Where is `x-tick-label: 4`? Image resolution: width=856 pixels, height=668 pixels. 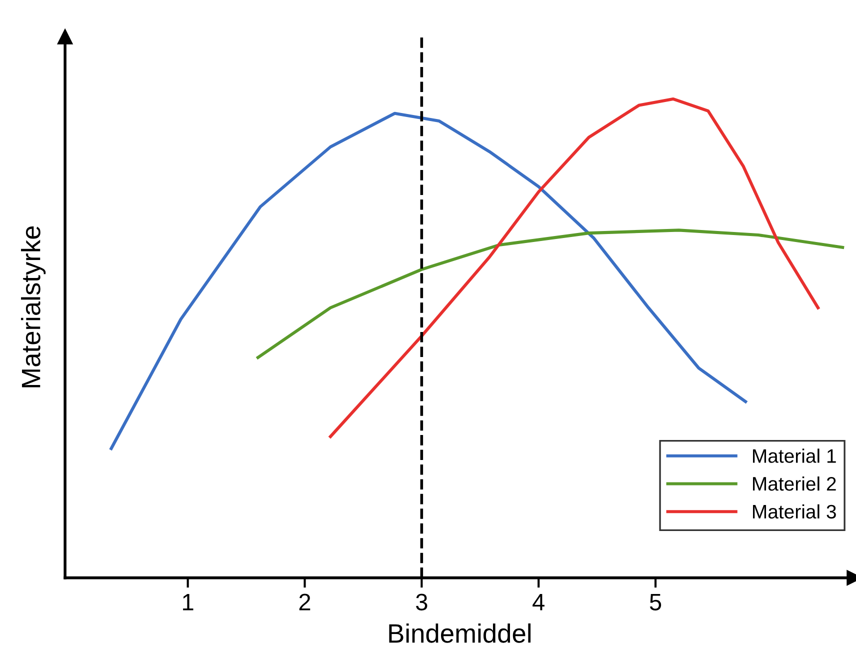
x-tick-label: 4 is located at coordinates (538, 602).